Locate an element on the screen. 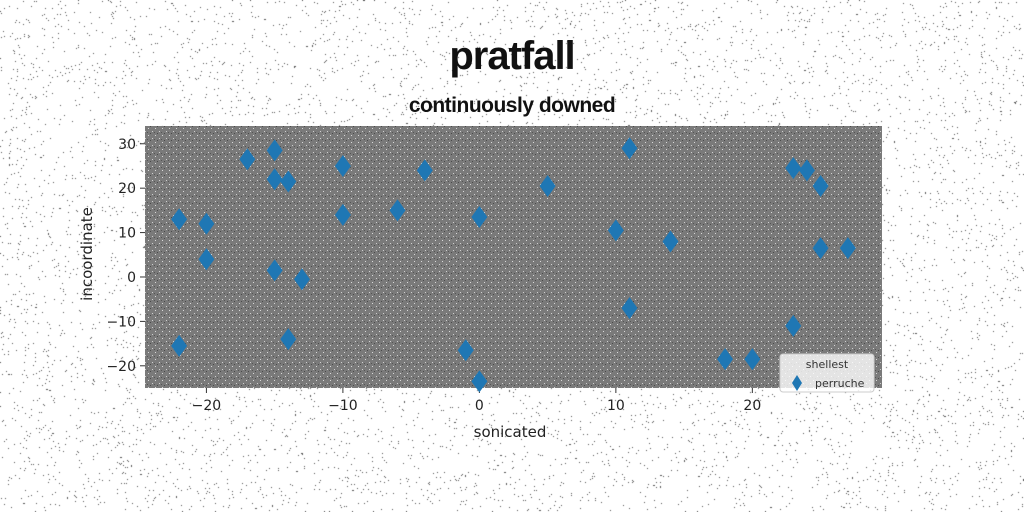  y-tick-label: 0 is located at coordinates (131, 278).